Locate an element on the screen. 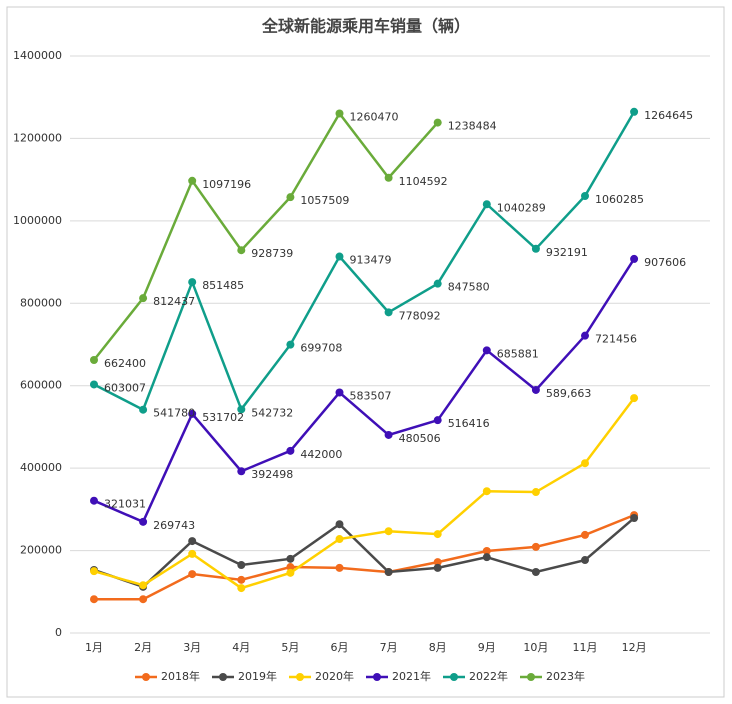 Image resolution: width=732 pixels, height=704 pixels. y-tick-label: 1400000 is located at coordinates (37, 55).